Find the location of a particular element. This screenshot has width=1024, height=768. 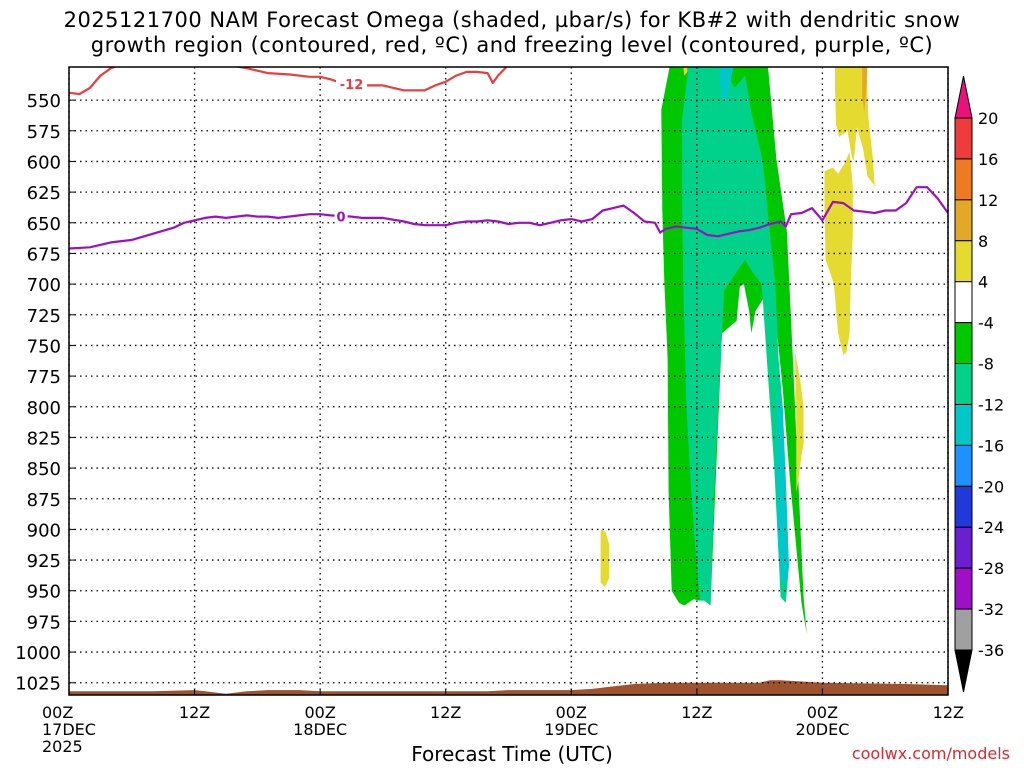

y-tick-label-600: 600 is located at coordinates (44, 162).